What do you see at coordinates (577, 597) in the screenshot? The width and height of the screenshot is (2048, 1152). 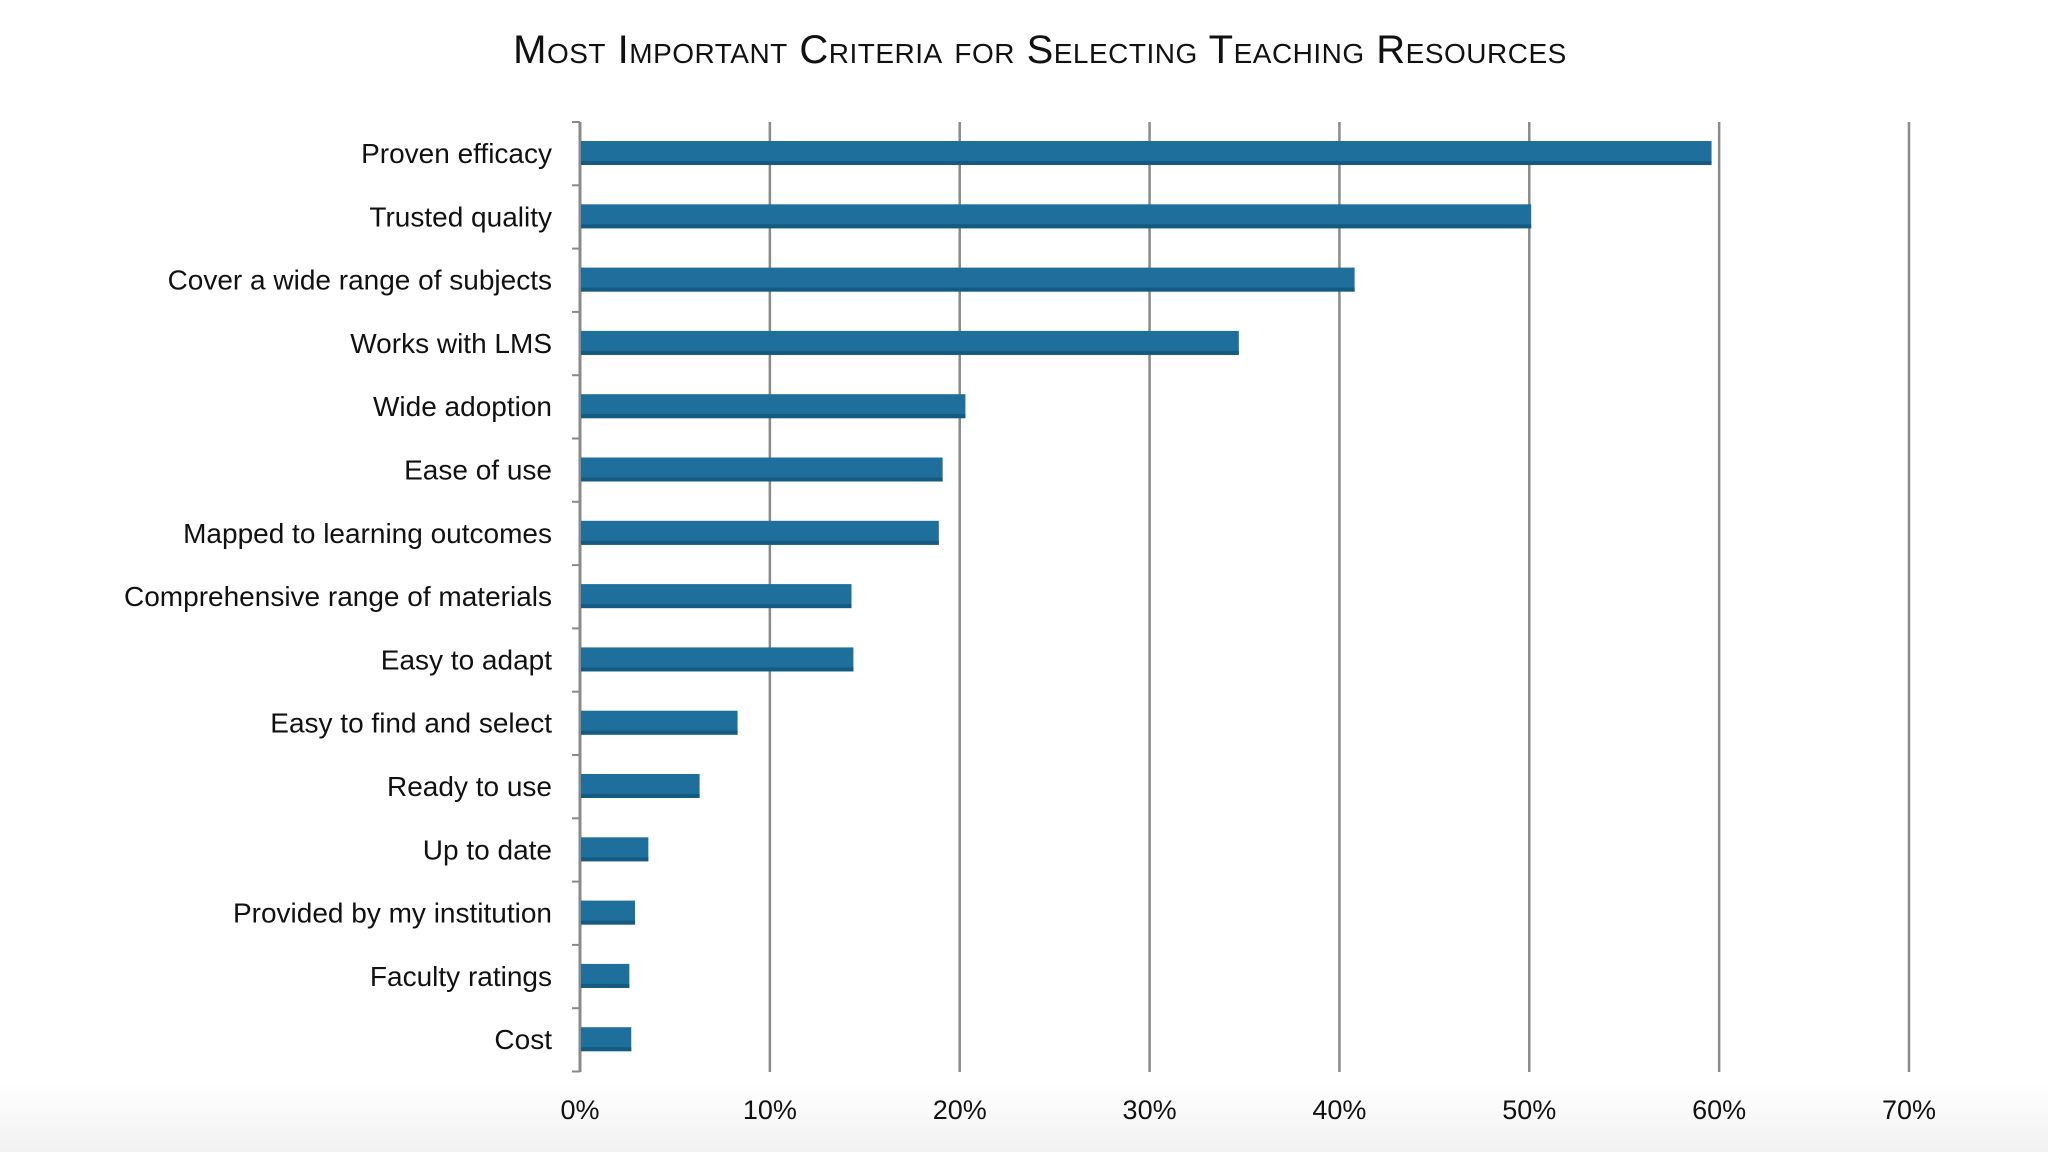 I see `y-axis` at bounding box center [577, 597].